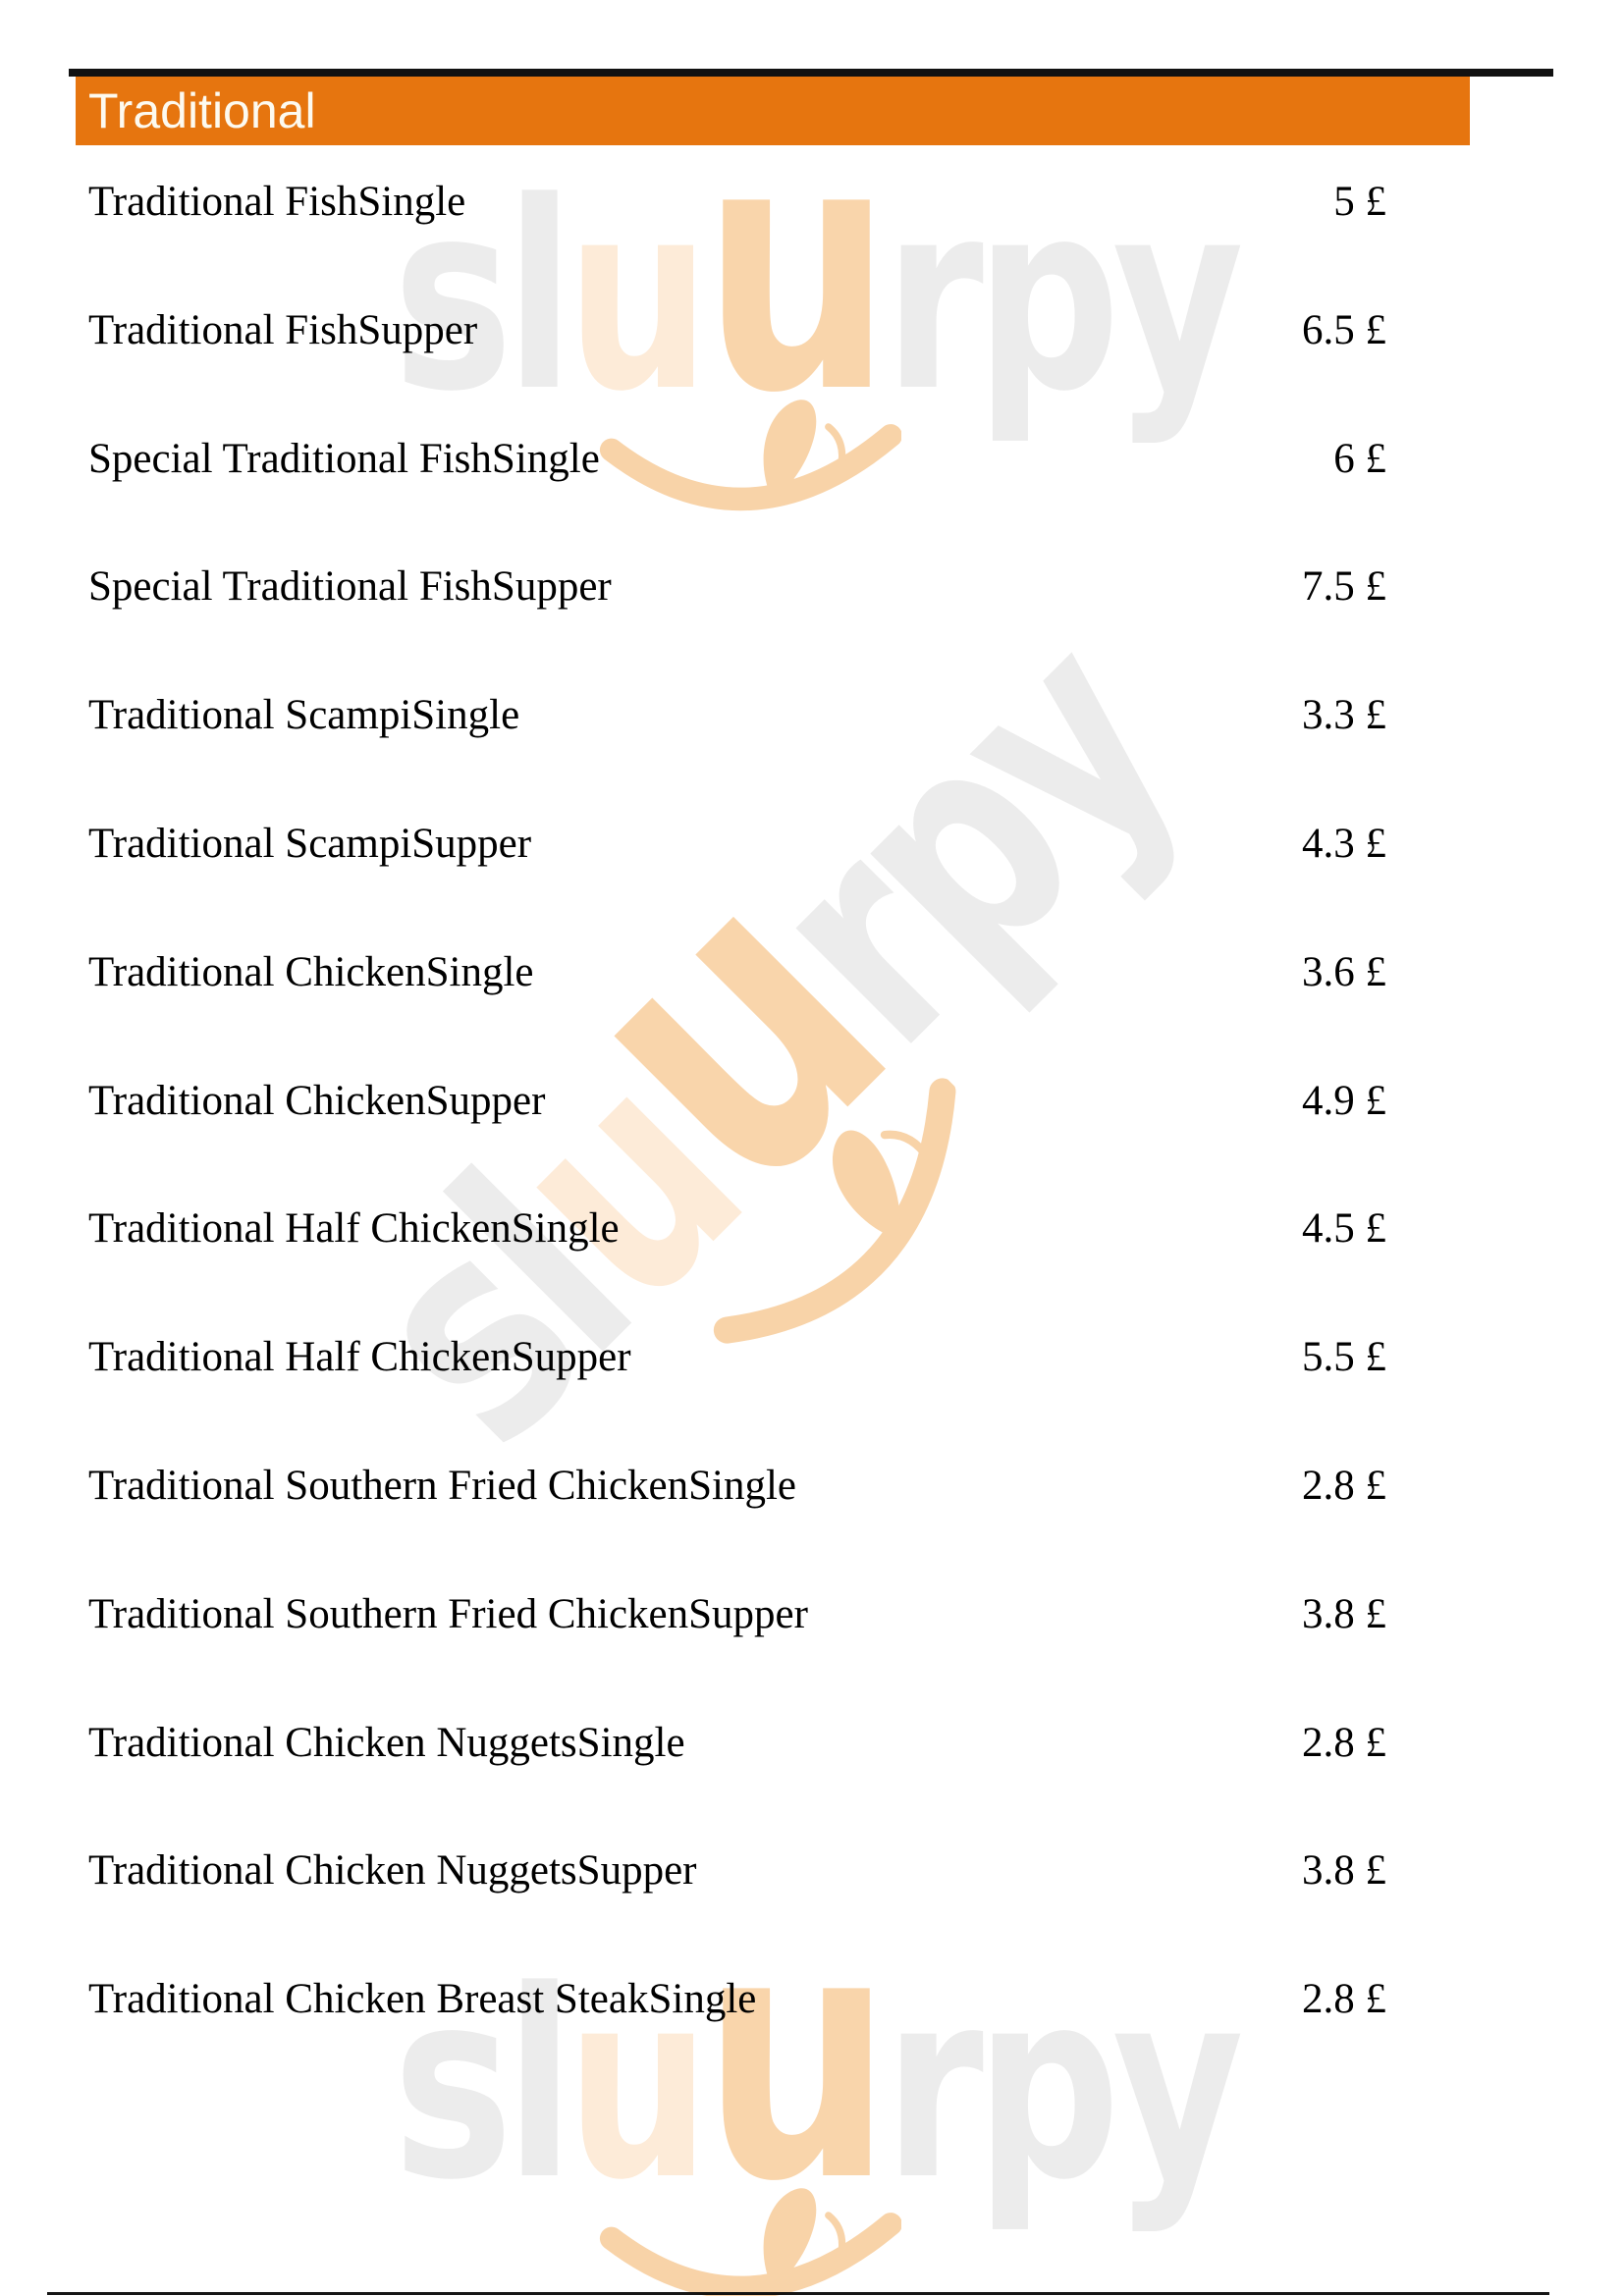  What do you see at coordinates (737, 1357) in the screenshot?
I see `menu-row: Traditional Half ChickenSupper 5.5 £` at bounding box center [737, 1357].